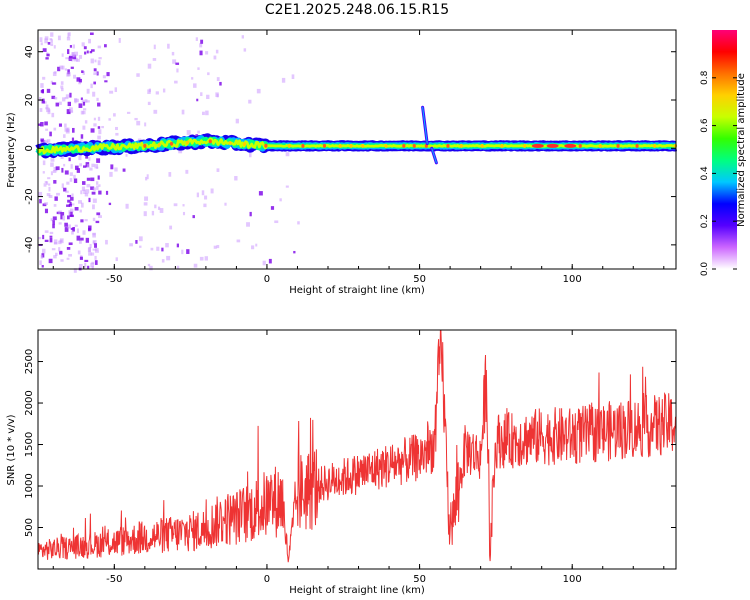 This screenshot has width=750, height=600. What do you see at coordinates (29, 51) in the screenshot?
I see `spectrogram-y-tick-label: 40` at bounding box center [29, 51].